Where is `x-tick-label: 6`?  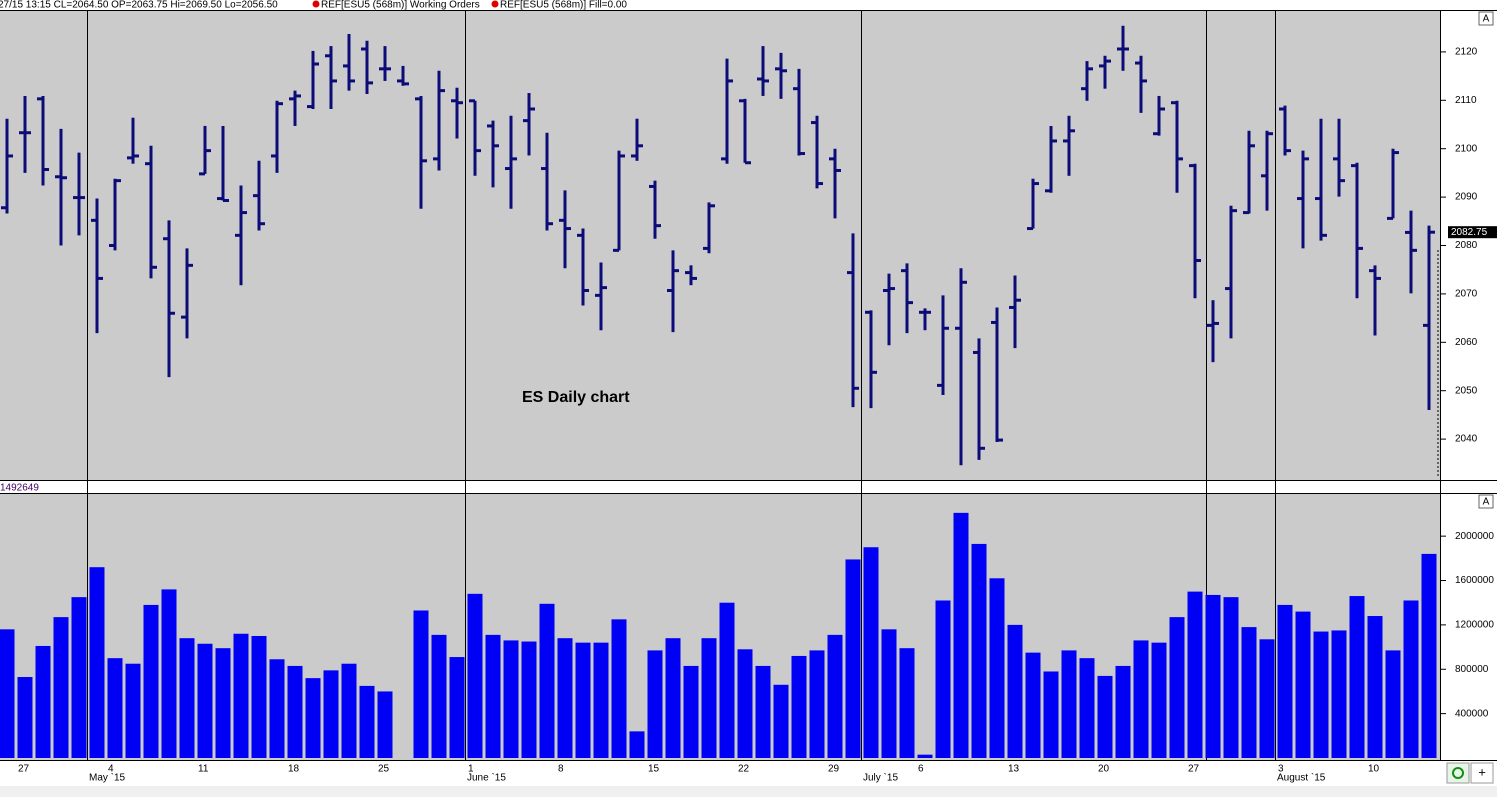
x-tick-label: 6 is located at coordinates (921, 769).